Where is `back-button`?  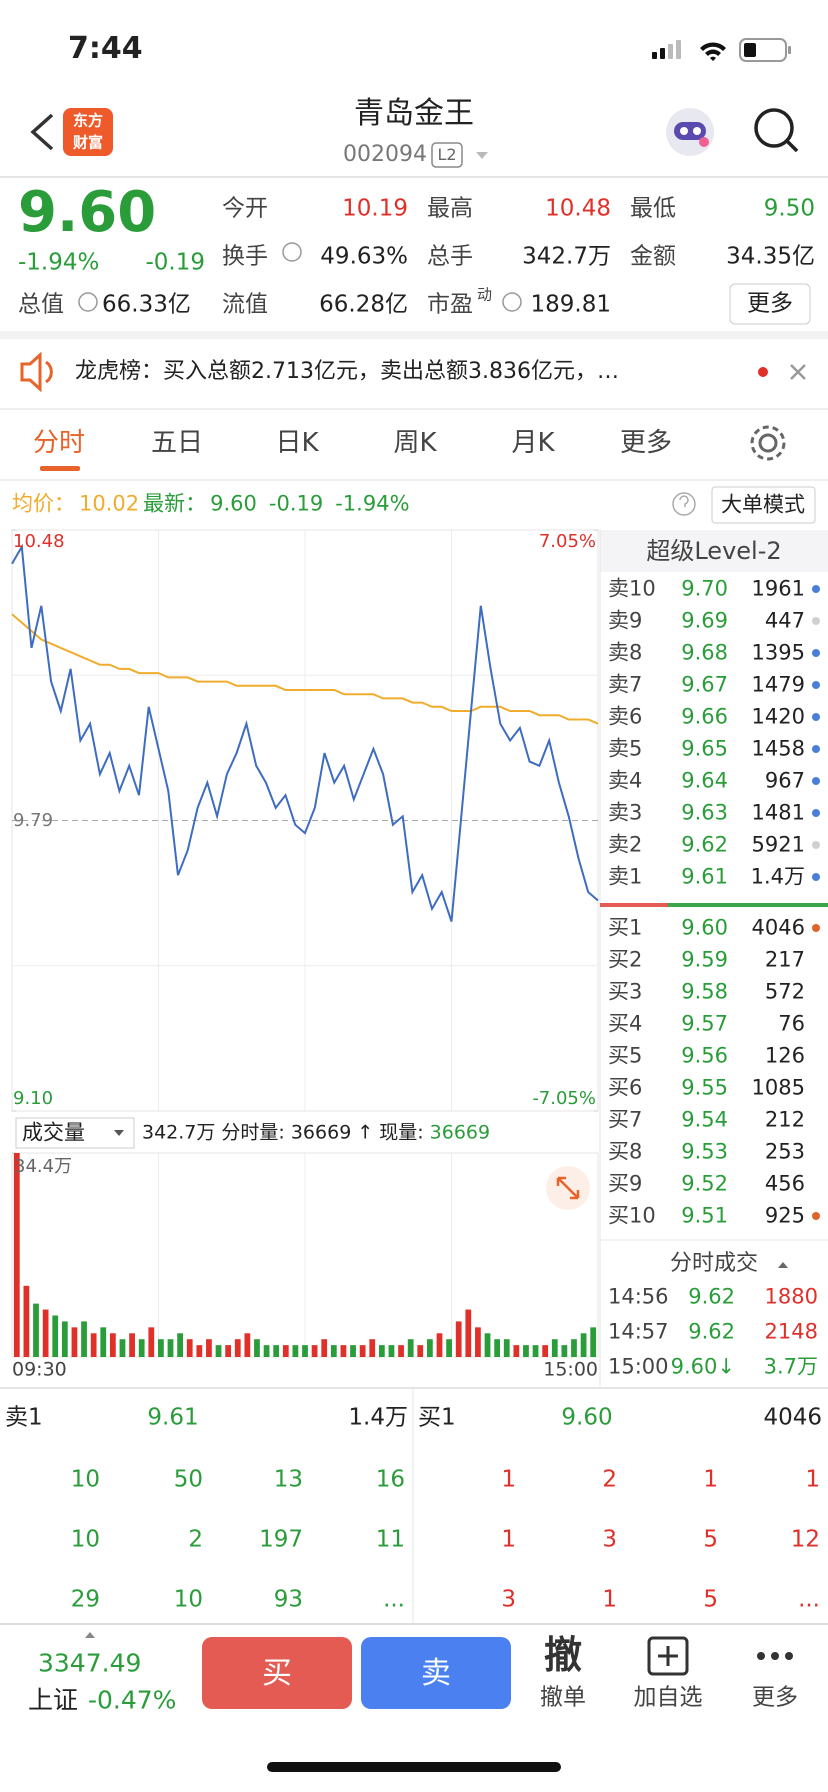
back-button is located at coordinates (42, 132).